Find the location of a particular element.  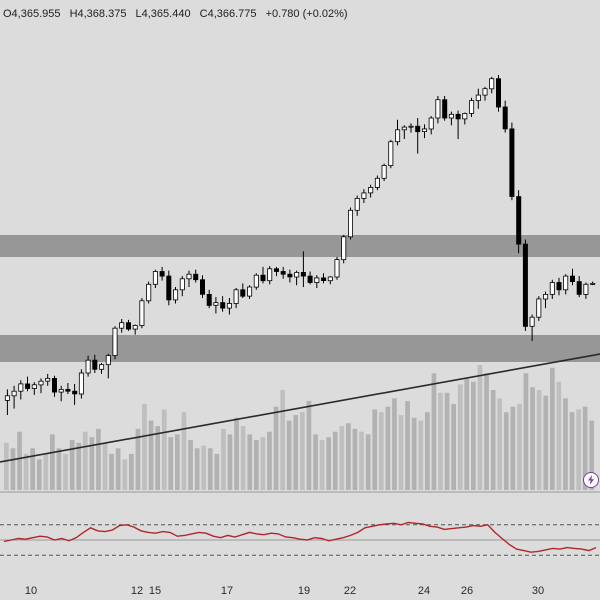

indicator-pane is located at coordinates (300, 538).